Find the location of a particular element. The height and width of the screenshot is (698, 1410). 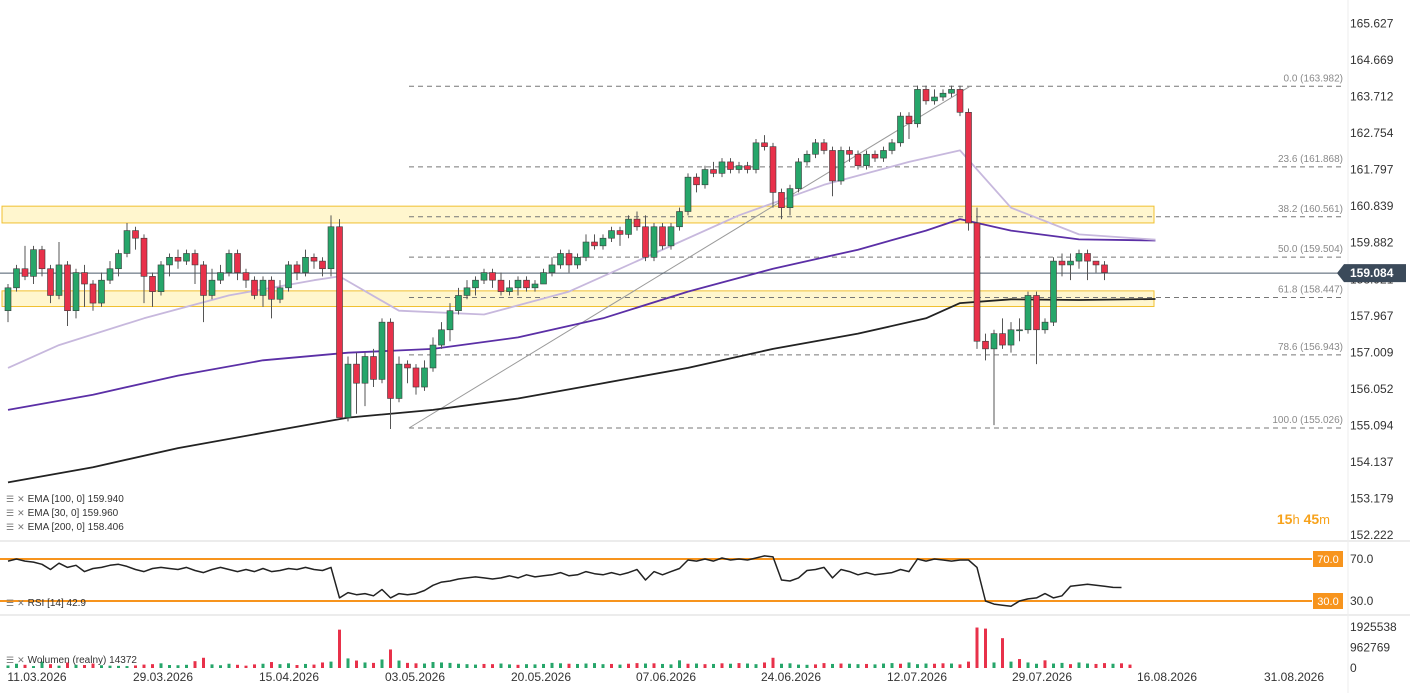

timer-hours: 15 is located at coordinates (1284, 519).